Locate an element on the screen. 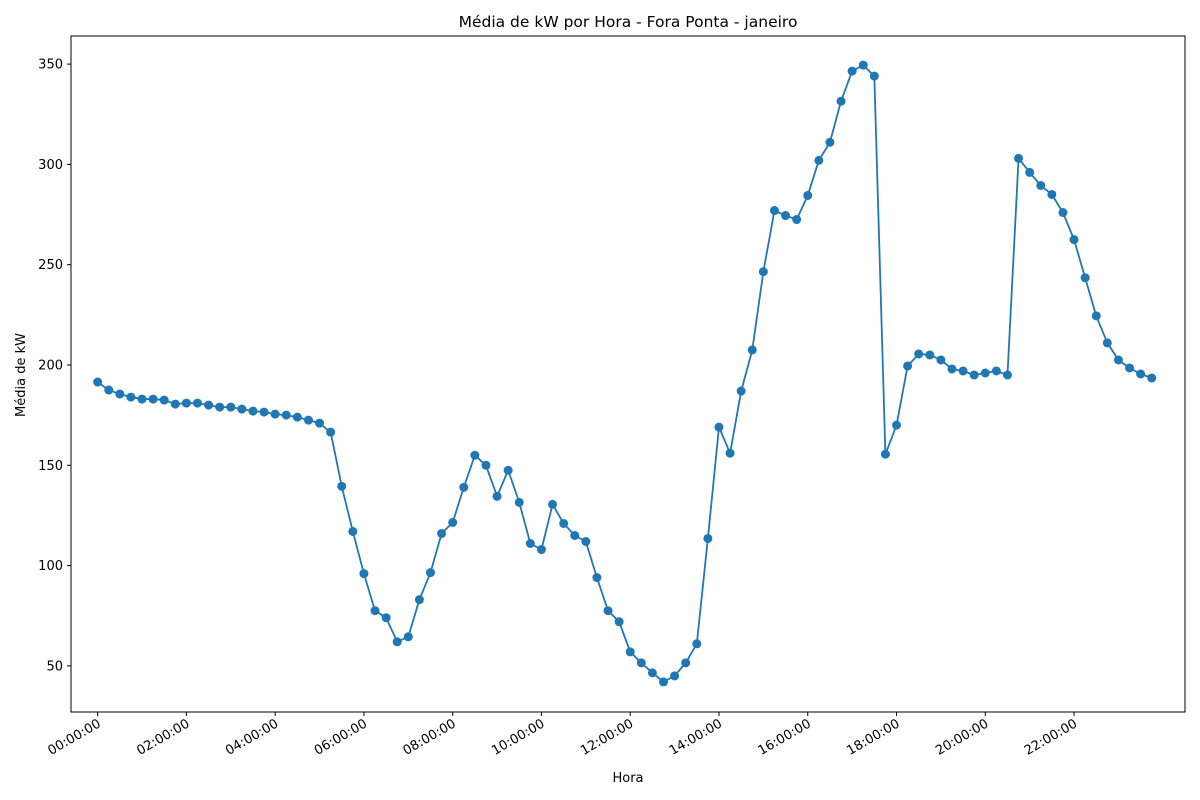 Image resolution: width=1200 pixels, height=800 pixels. x-axis-title: Hora is located at coordinates (627, 778).